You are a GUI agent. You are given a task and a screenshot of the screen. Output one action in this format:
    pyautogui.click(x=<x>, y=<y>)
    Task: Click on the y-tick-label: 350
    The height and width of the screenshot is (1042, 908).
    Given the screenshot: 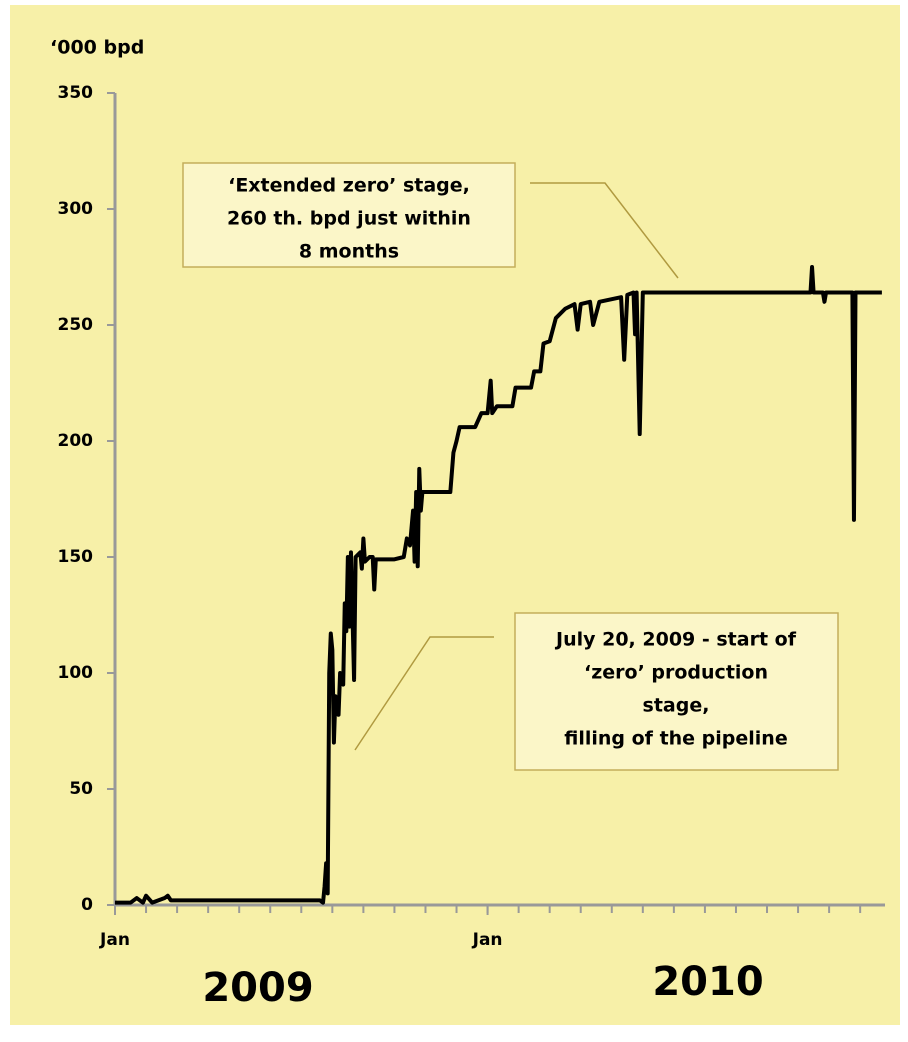 What is the action you would take?
    pyautogui.click(x=76, y=93)
    